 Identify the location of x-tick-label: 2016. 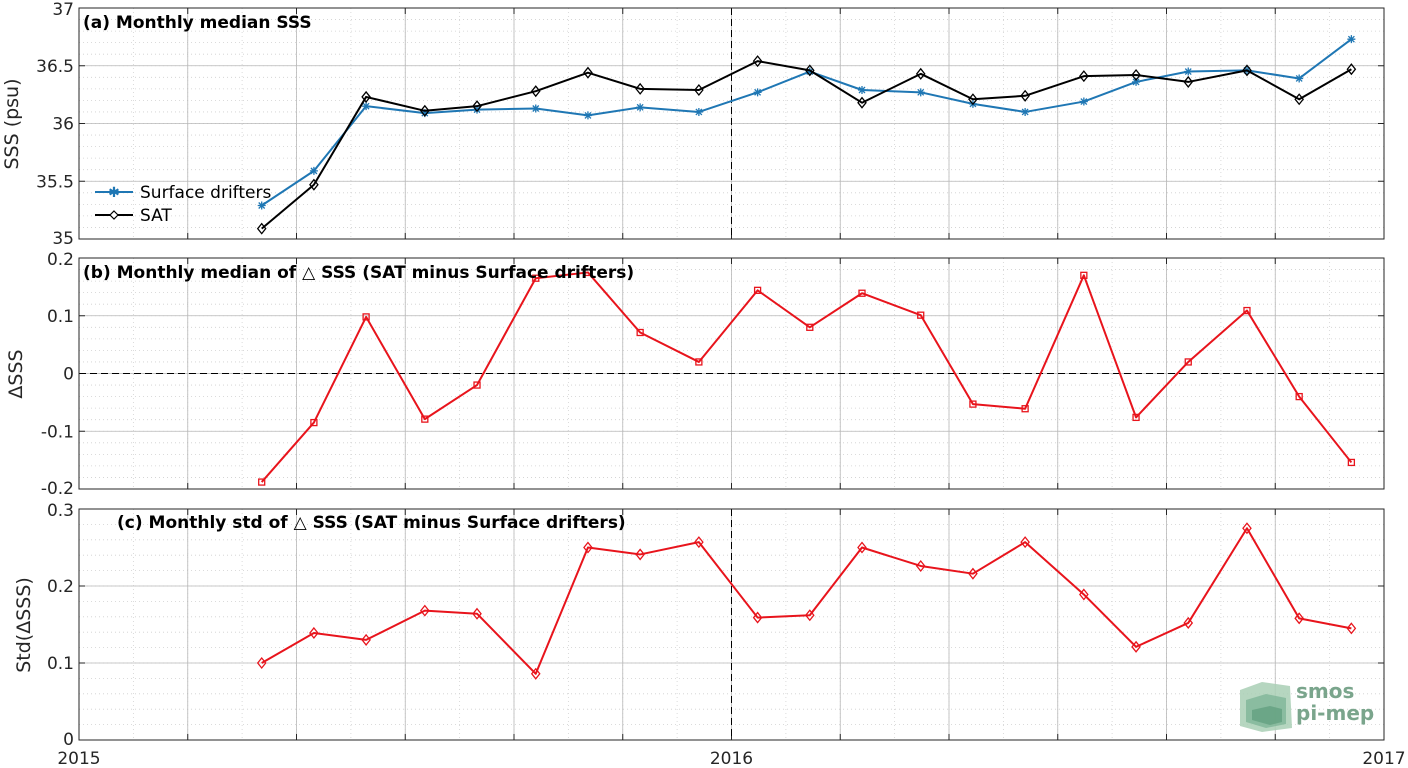
(731, 758).